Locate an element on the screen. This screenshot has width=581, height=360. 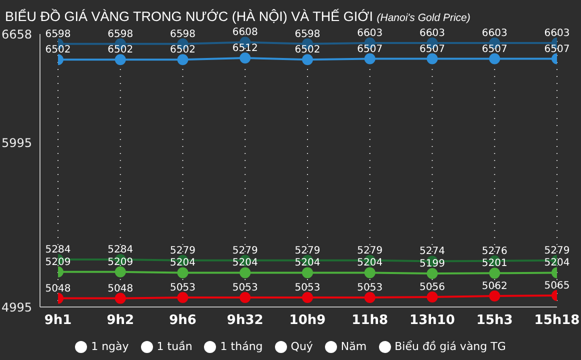
text: 1 tháng is located at coordinates (241, 346).